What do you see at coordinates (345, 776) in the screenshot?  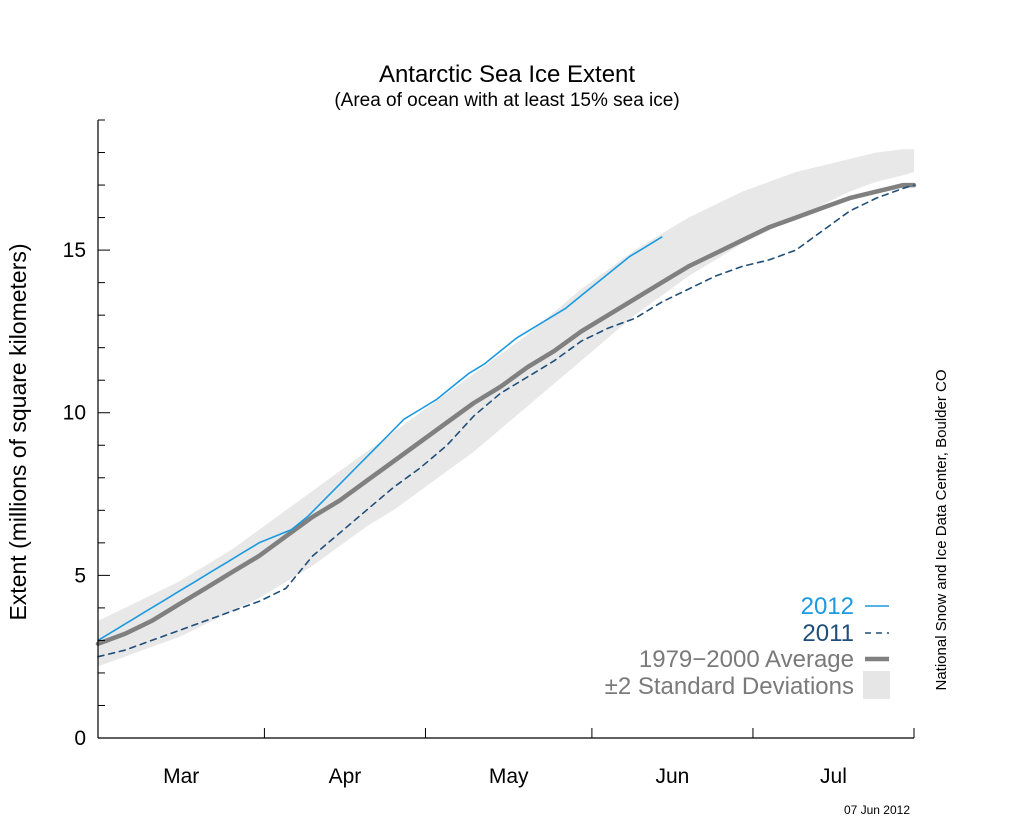 I see `x-tick-label: Apr` at bounding box center [345, 776].